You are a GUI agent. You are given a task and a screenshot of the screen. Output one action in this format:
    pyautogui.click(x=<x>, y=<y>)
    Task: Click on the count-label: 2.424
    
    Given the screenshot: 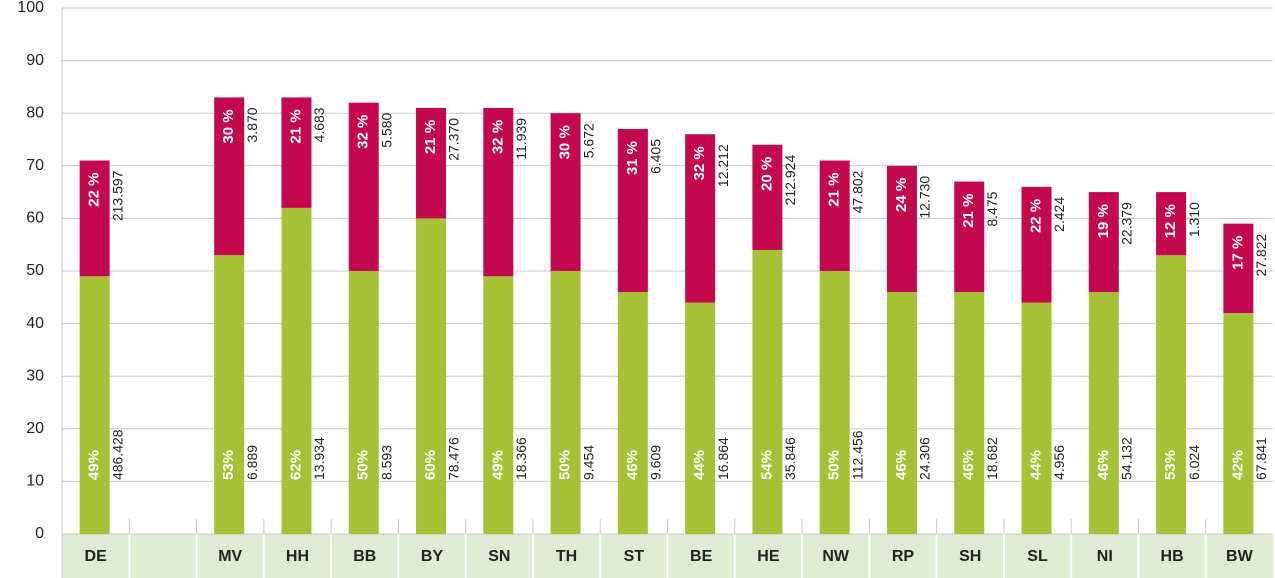 What is the action you would take?
    pyautogui.click(x=1059, y=214)
    